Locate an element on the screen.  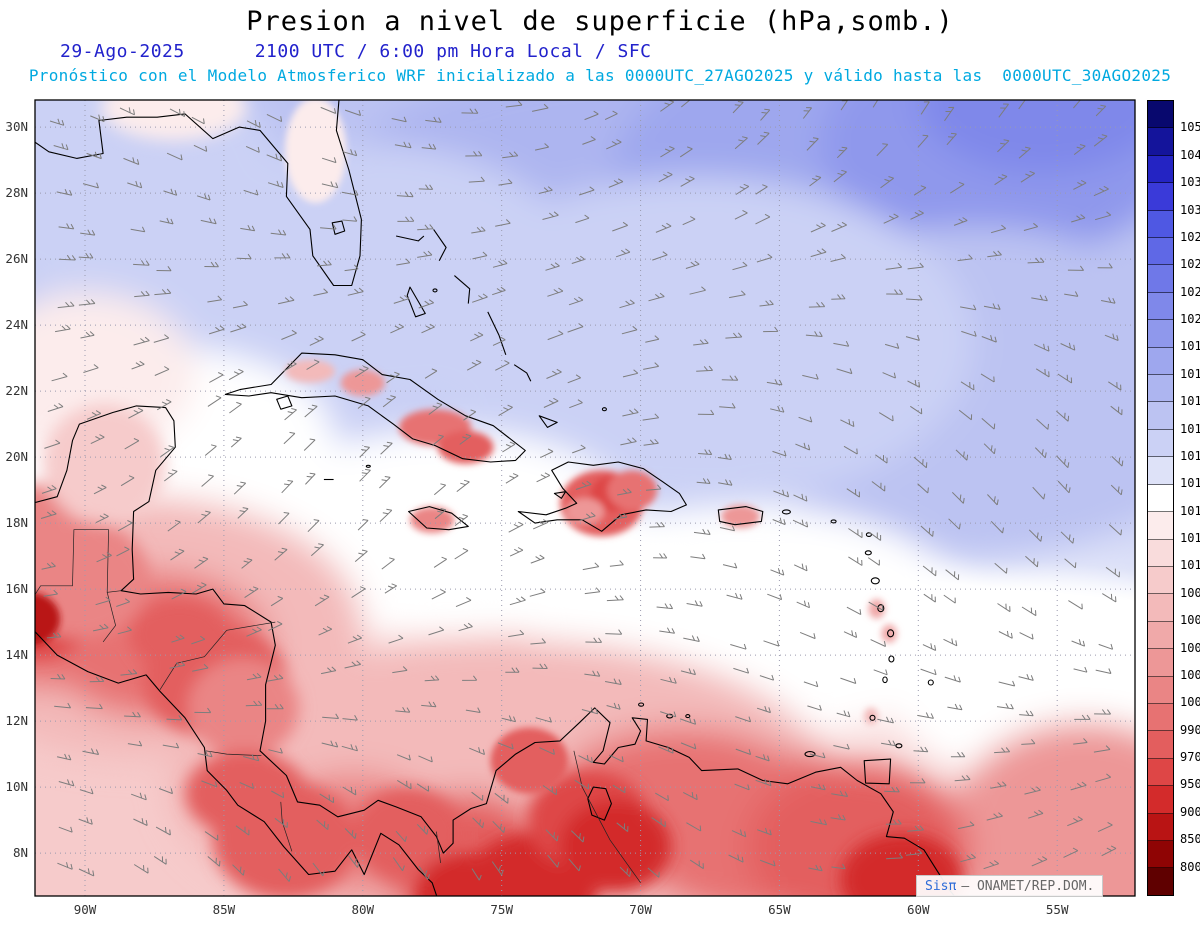
colorbar-label: 950 is located at coordinates (1190, 784).